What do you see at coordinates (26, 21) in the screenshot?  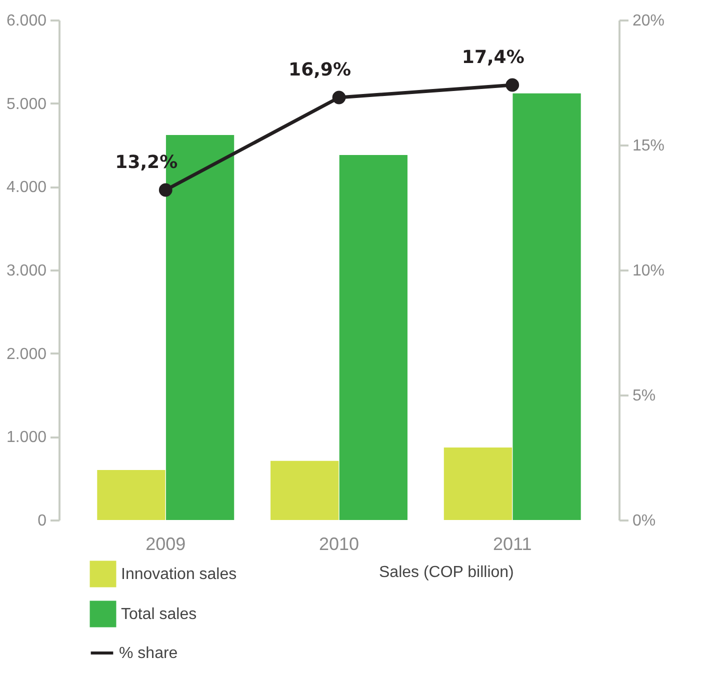 I see `y-tick-label: 6.000` at bounding box center [26, 21].